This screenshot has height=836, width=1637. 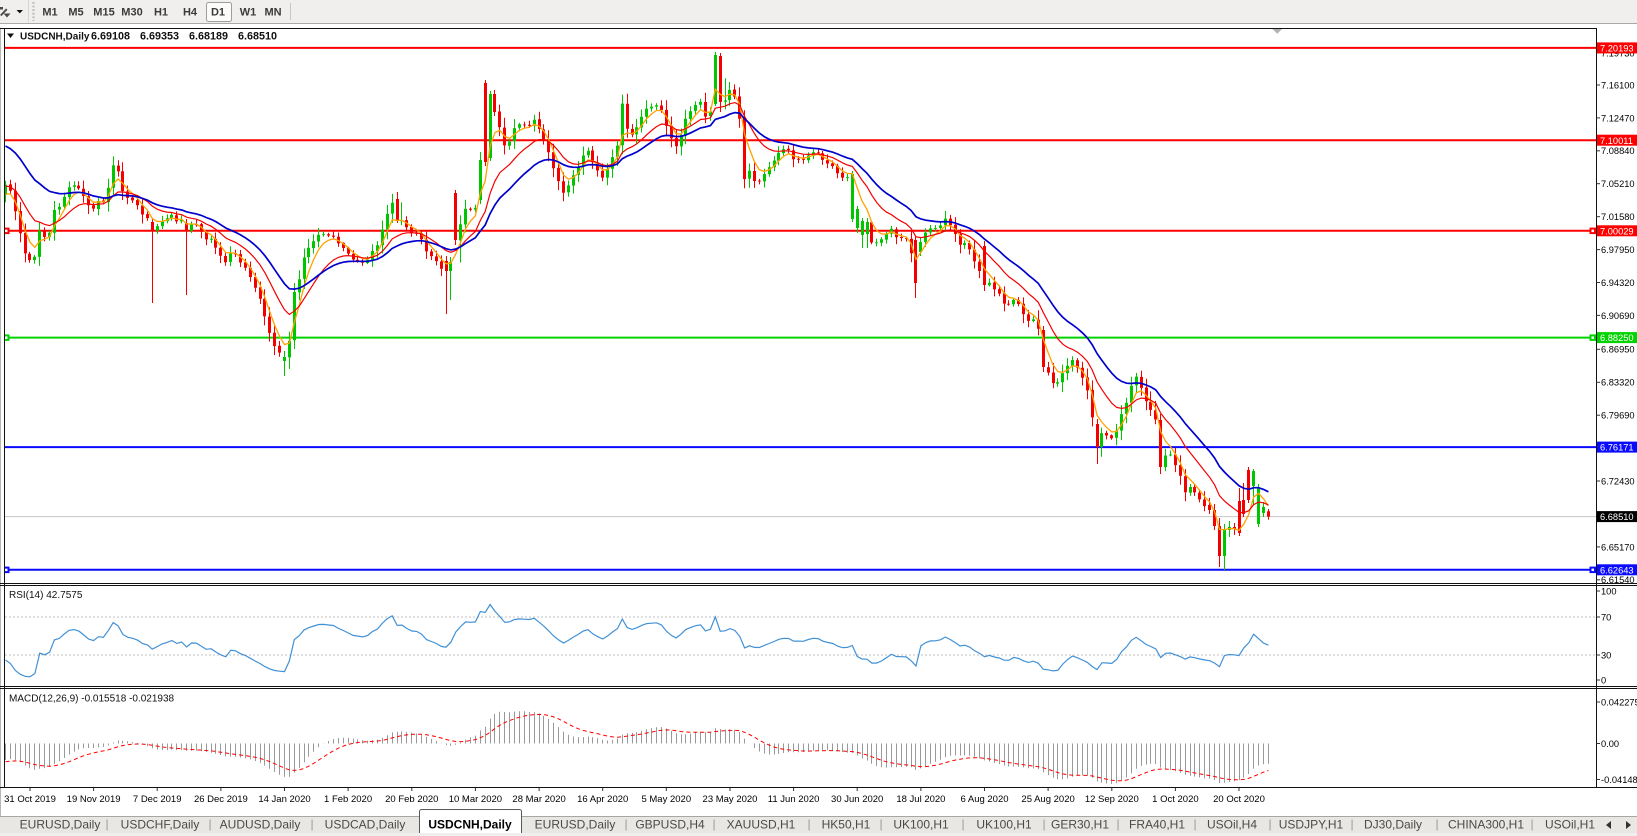 I want to click on svg-text: 7.00029, so click(x=1617, y=231).